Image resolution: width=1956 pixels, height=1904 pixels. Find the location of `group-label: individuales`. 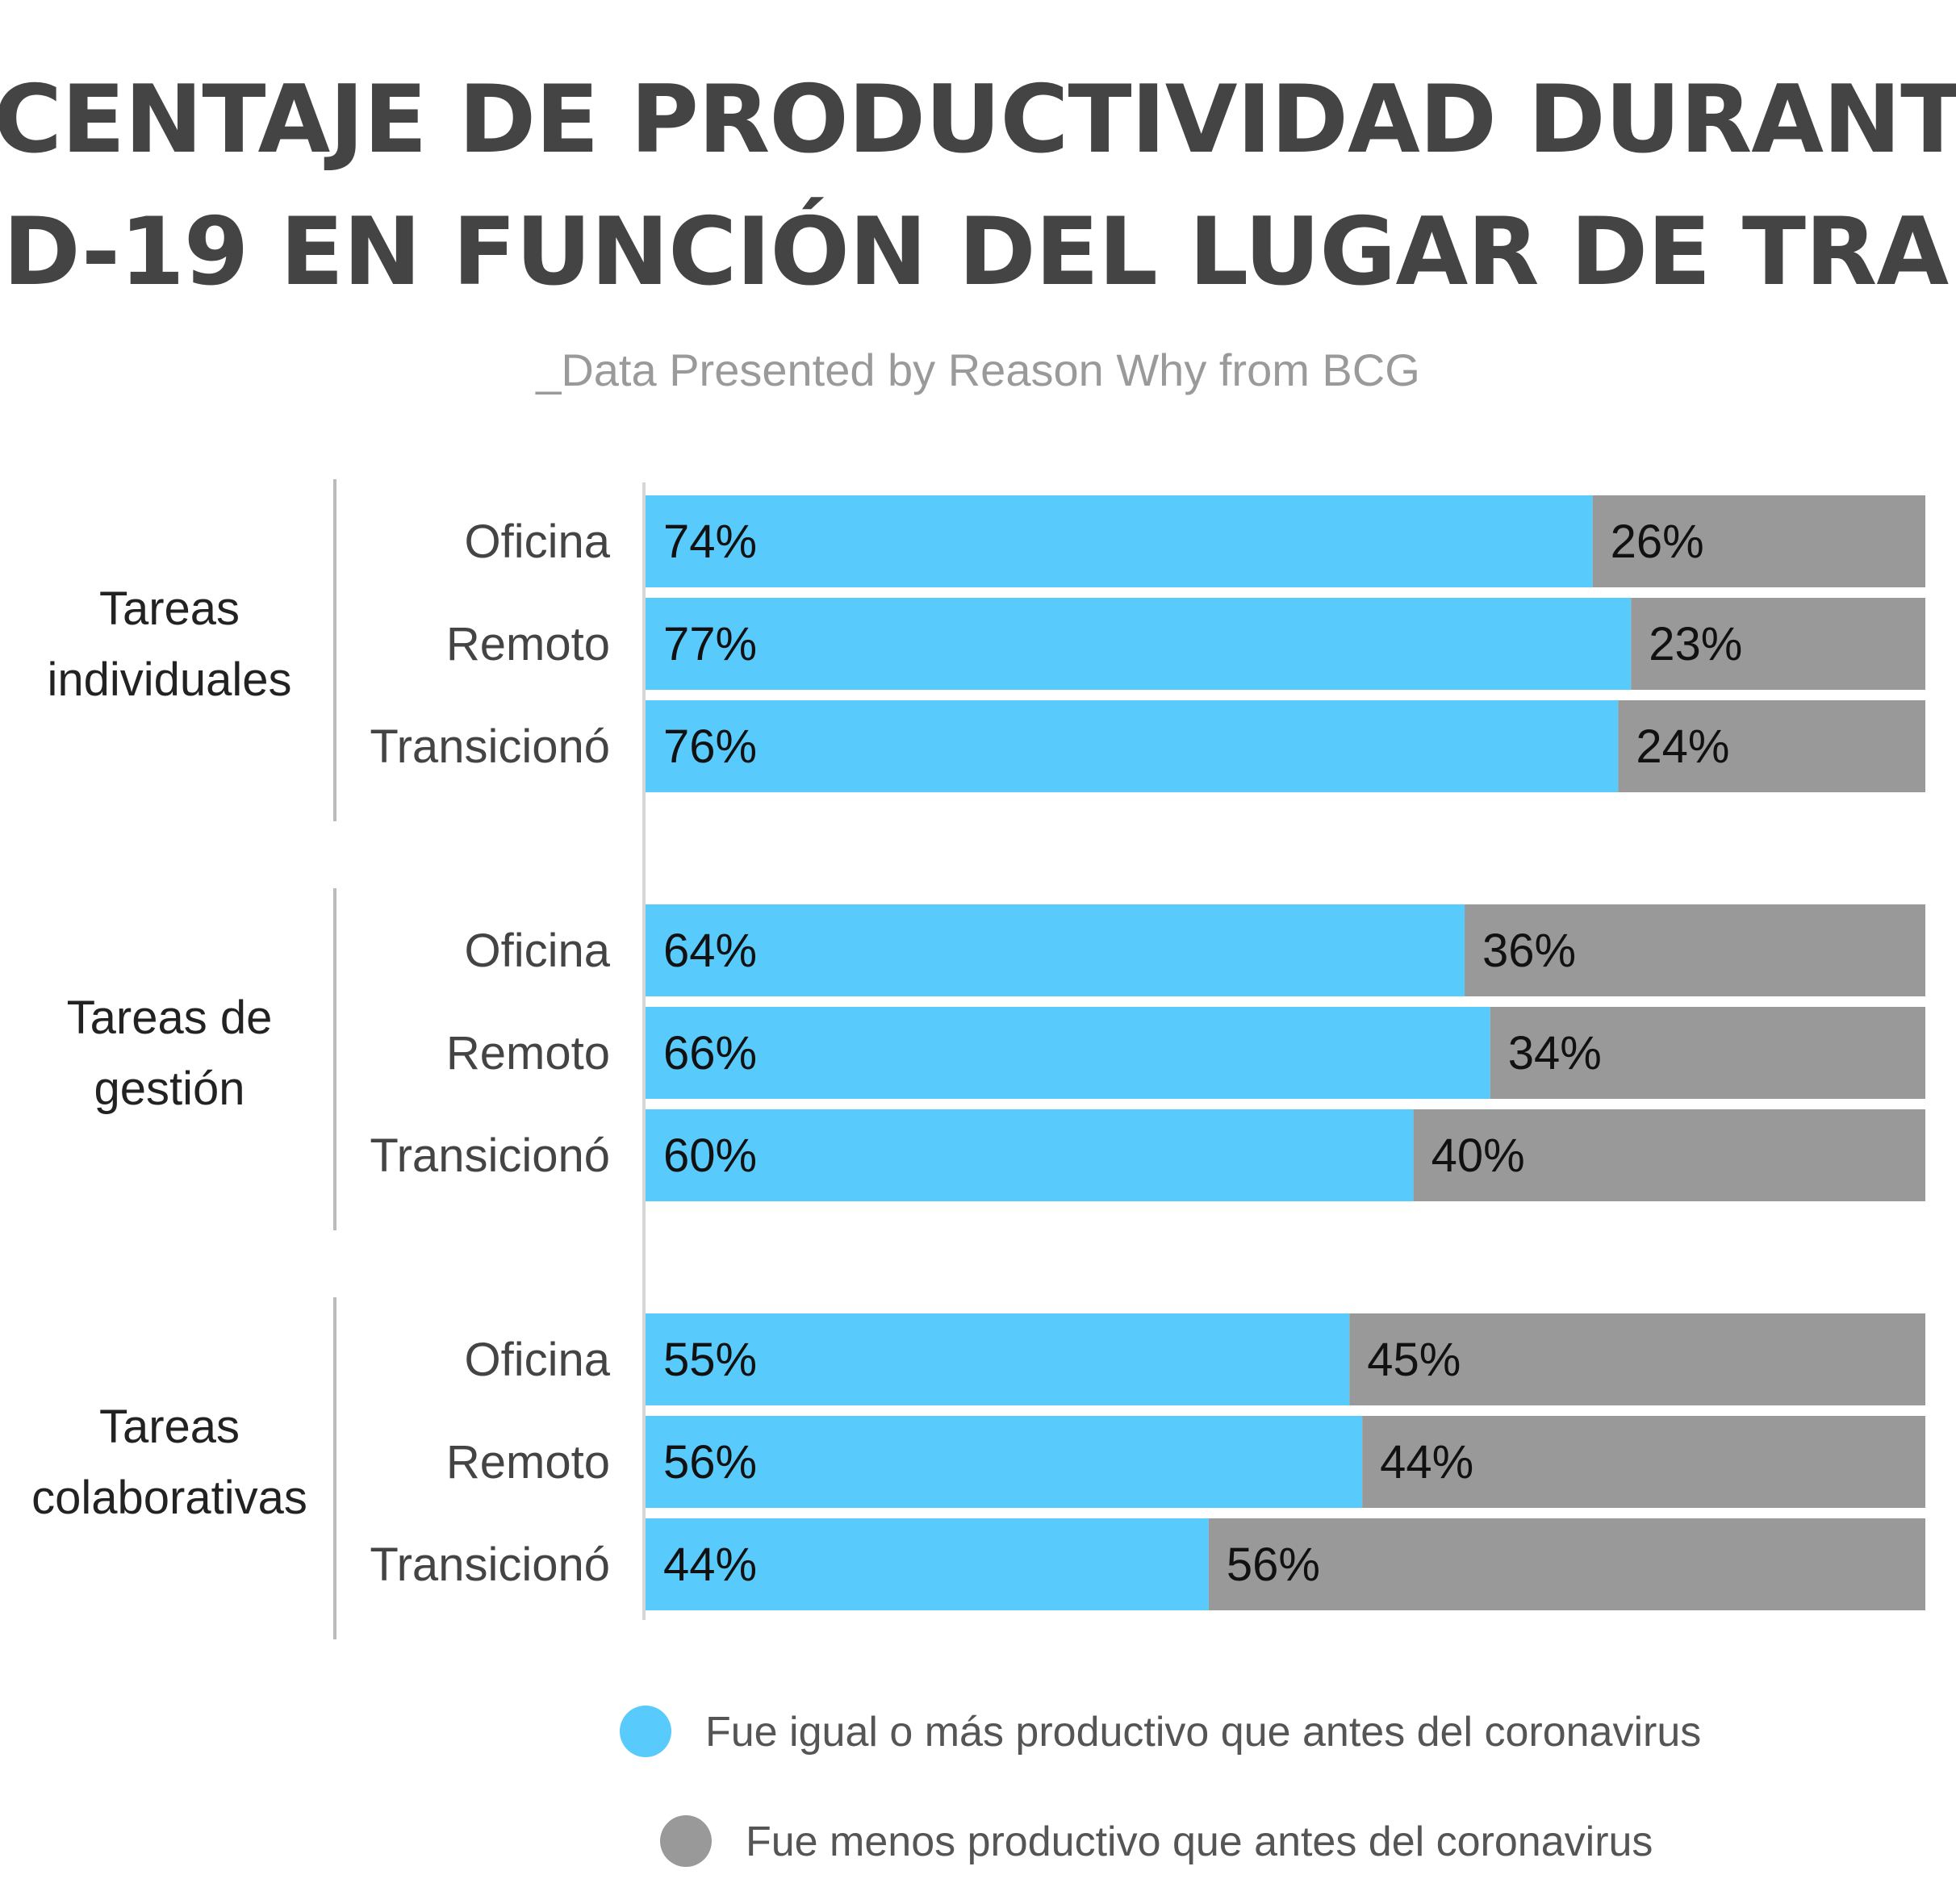

group-label: individuales is located at coordinates (169, 680).